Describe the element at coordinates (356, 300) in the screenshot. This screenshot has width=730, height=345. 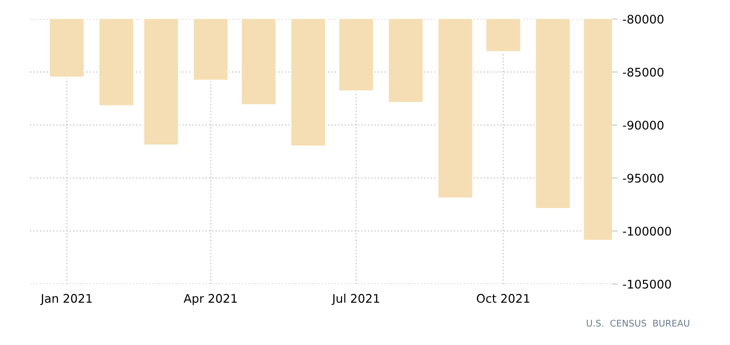
I see `x-tick-label: Jul 2021` at that location.